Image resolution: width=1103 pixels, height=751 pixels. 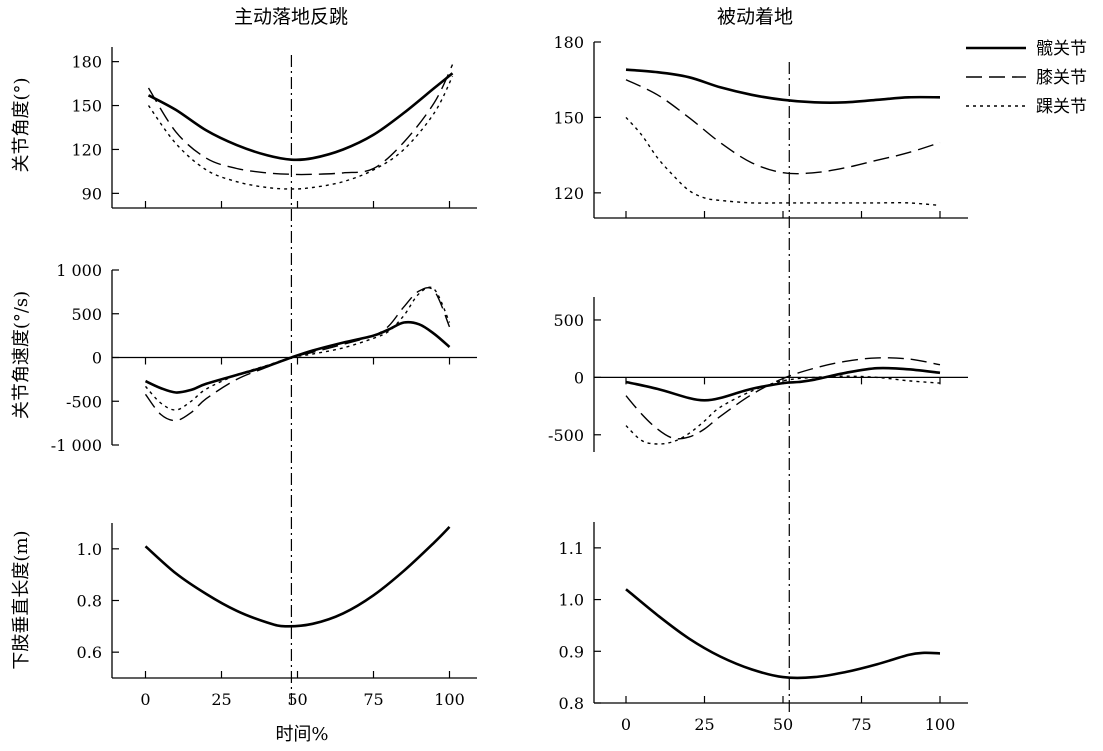 I want to click on panel-angle-active: 90 120 150 180, so click(x=274, y=128).